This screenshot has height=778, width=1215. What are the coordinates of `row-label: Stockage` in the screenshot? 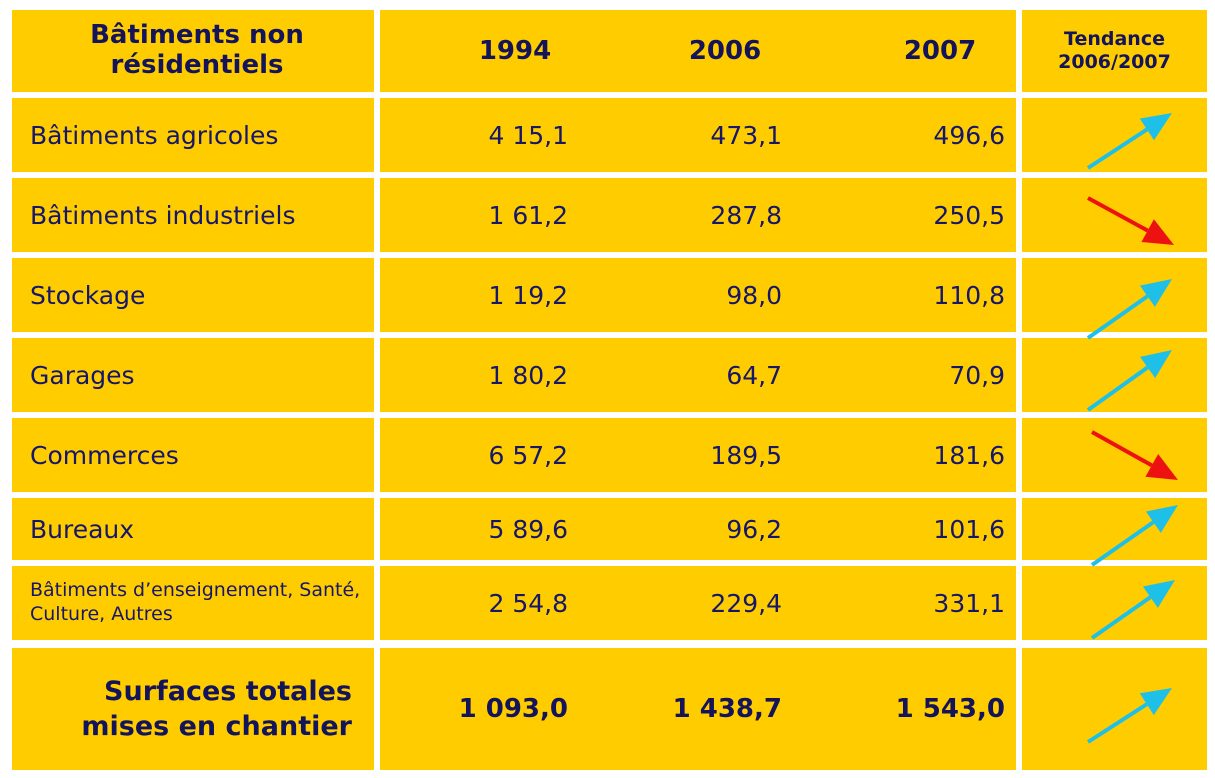 It's located at (88, 295).